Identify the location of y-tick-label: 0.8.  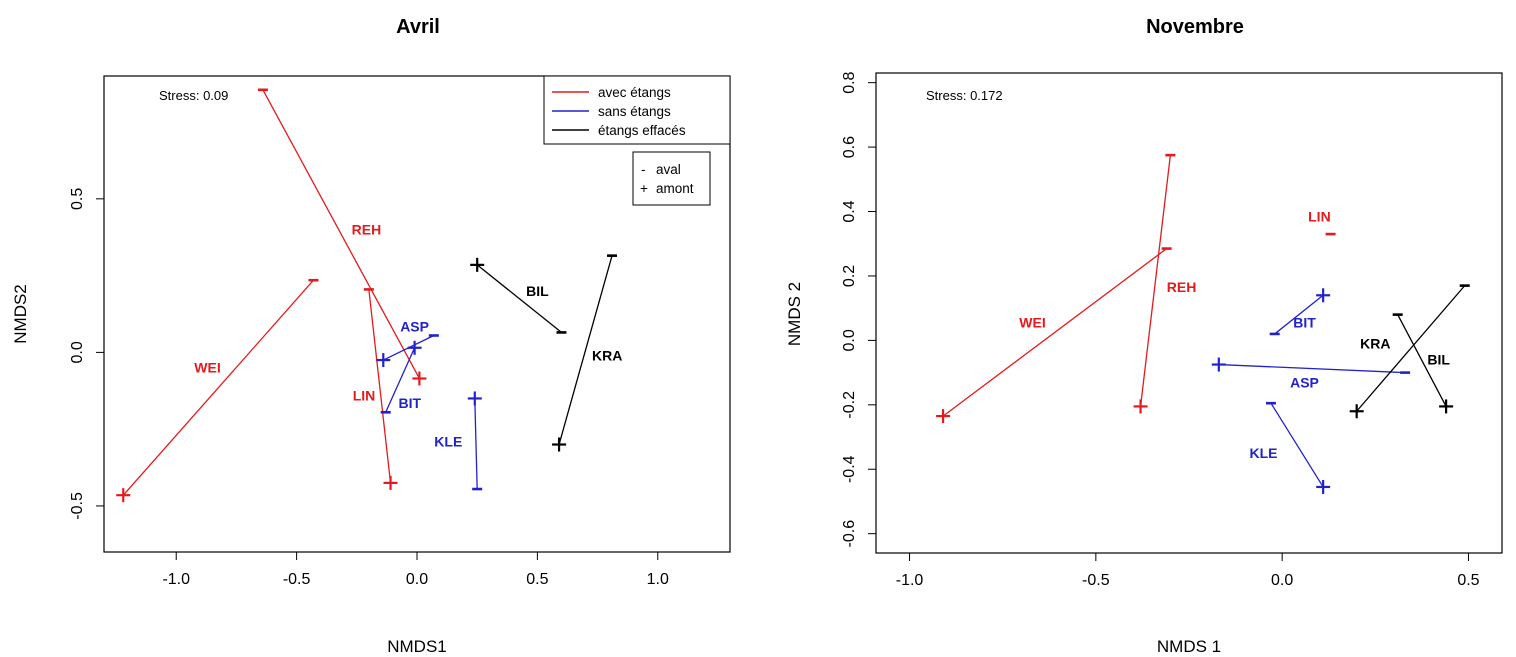
(849, 82).